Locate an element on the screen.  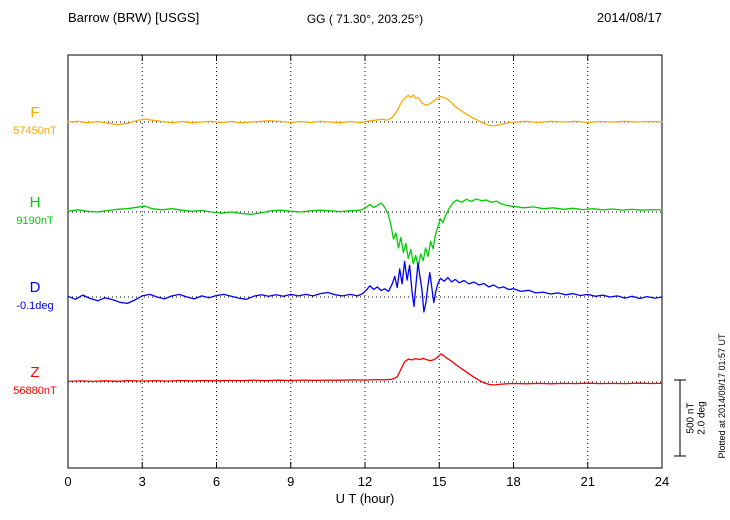
station-title: Barrow (BRW) [USGS] is located at coordinates (134, 17).